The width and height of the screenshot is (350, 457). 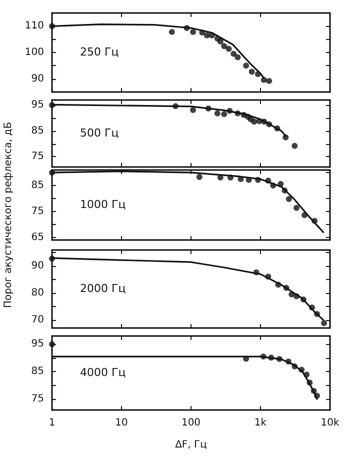 What do you see at coordinates (330, 423) in the screenshot?
I see `x-tick-label: 10k` at bounding box center [330, 423].